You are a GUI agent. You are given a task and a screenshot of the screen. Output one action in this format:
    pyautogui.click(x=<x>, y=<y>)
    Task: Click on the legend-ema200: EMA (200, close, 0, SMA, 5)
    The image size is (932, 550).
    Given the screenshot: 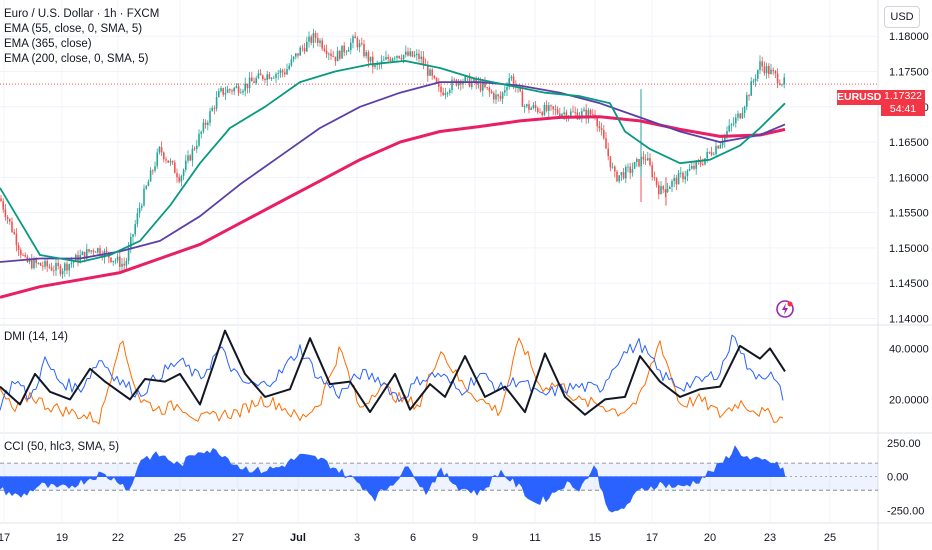 What is the action you would take?
    pyautogui.click(x=76, y=59)
    